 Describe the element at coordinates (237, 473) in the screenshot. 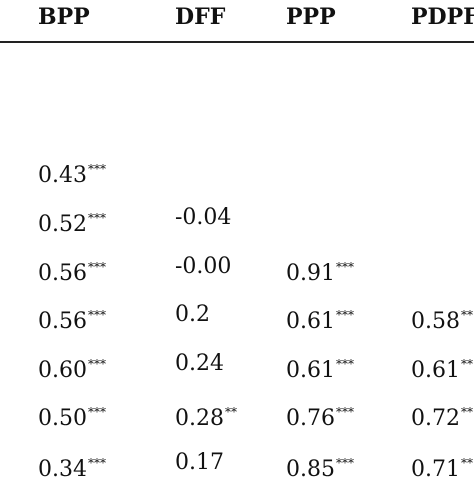

I see `table-row: 0.34*** 0.17 0.85*** 0.71**` at that location.